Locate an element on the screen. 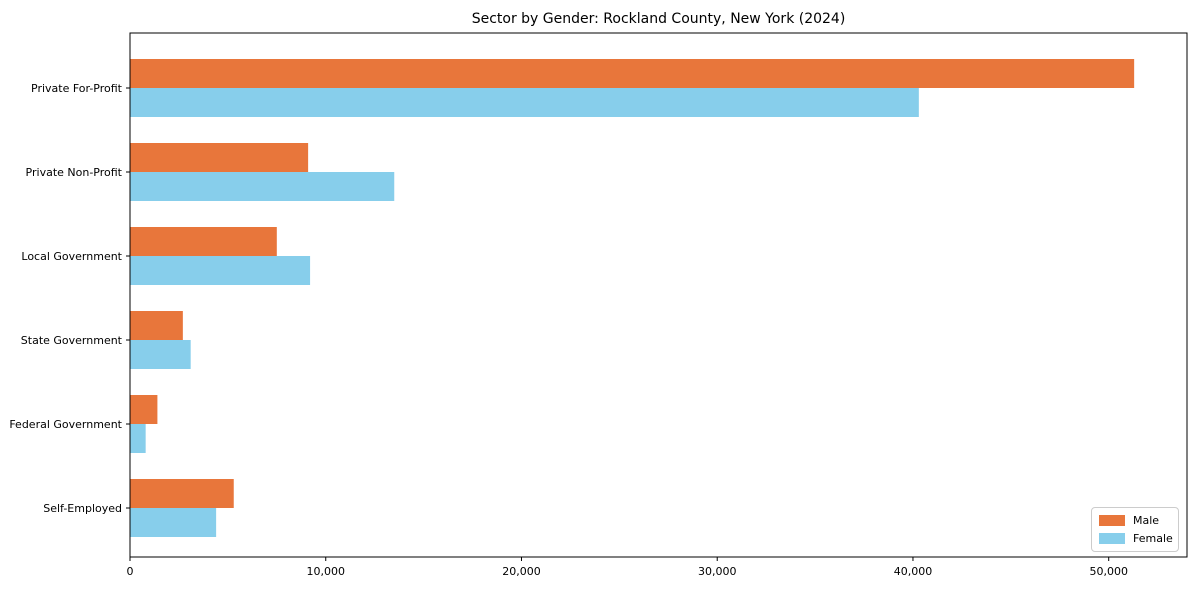 Image resolution: width=1200 pixels, height=600 pixels. legend-swatch-female is located at coordinates (1112, 538).